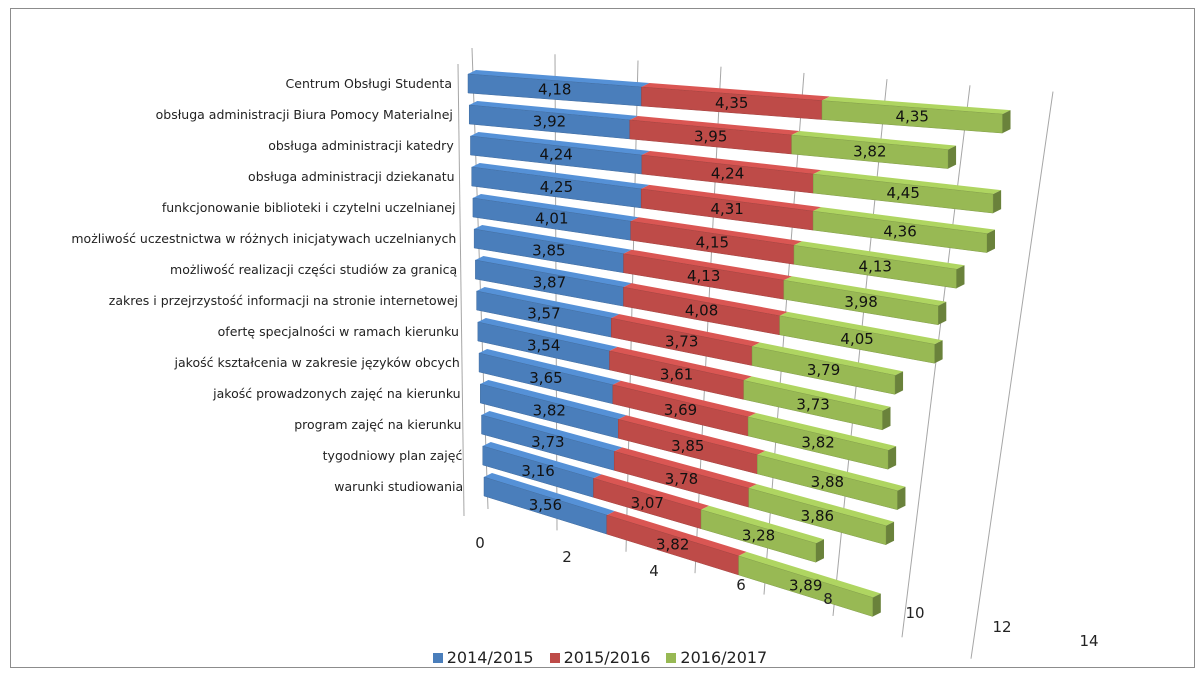  I want to click on data-label: 3,86, so click(817, 516).